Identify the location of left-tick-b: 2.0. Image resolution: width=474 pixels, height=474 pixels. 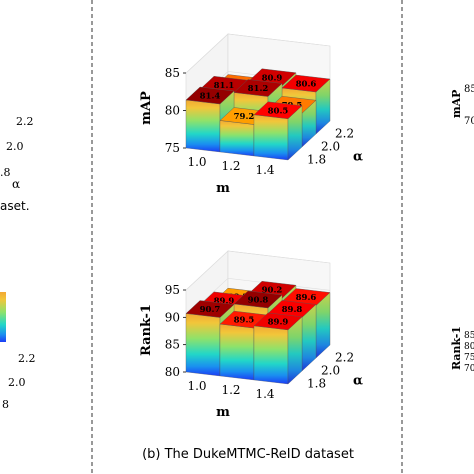
(15, 146).